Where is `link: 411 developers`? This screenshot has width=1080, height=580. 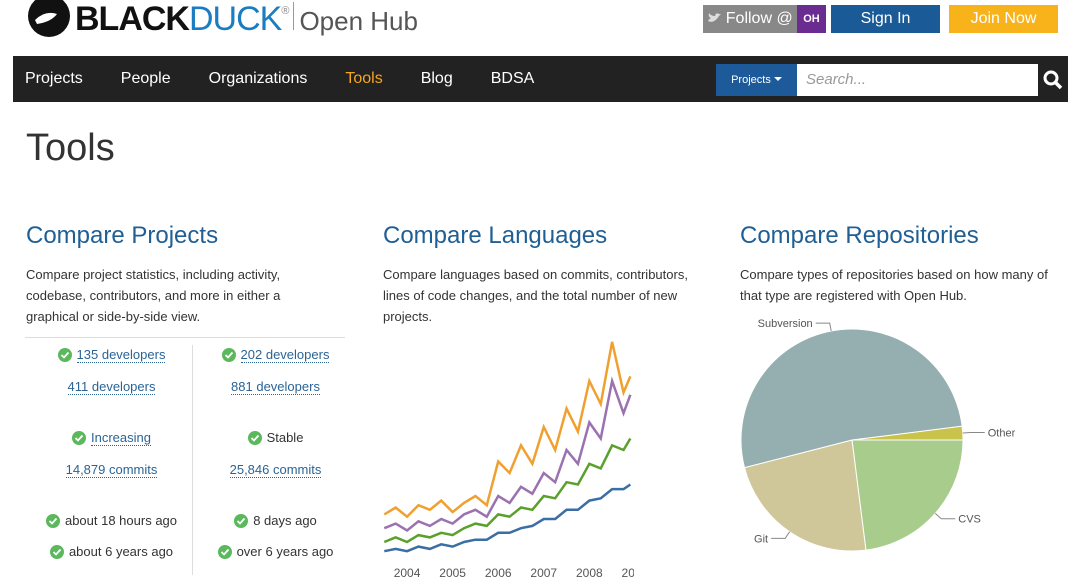 link: 411 developers is located at coordinates (111, 387).